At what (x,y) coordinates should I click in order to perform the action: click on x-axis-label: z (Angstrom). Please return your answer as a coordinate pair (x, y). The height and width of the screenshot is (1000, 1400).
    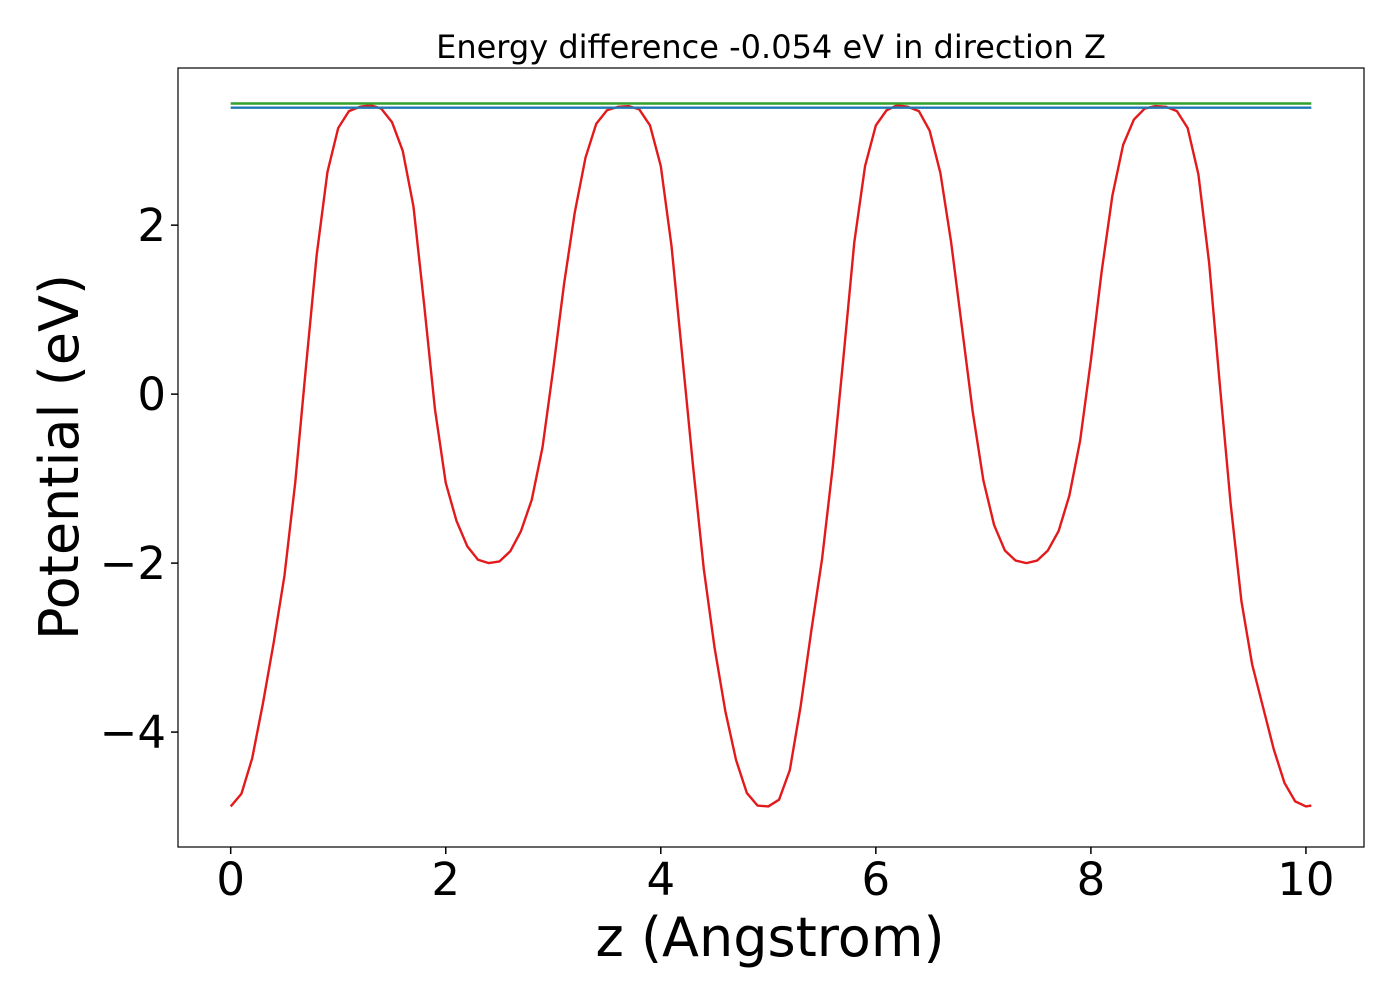
    Looking at the image, I should click on (769, 937).